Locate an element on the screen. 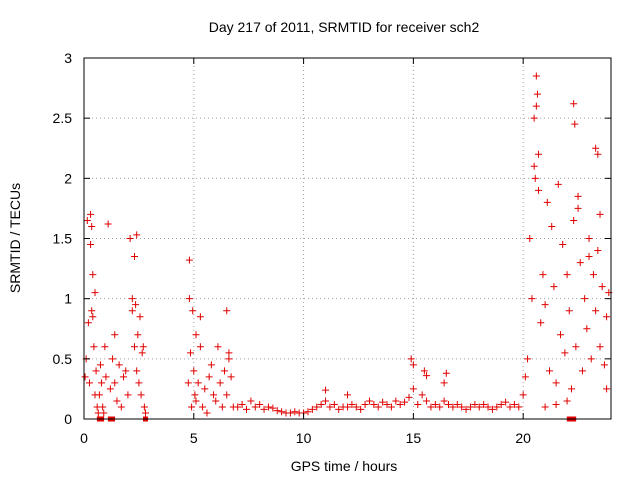 This screenshot has width=640, height=480. x-axis-label: GPS time / hours is located at coordinates (344, 466).